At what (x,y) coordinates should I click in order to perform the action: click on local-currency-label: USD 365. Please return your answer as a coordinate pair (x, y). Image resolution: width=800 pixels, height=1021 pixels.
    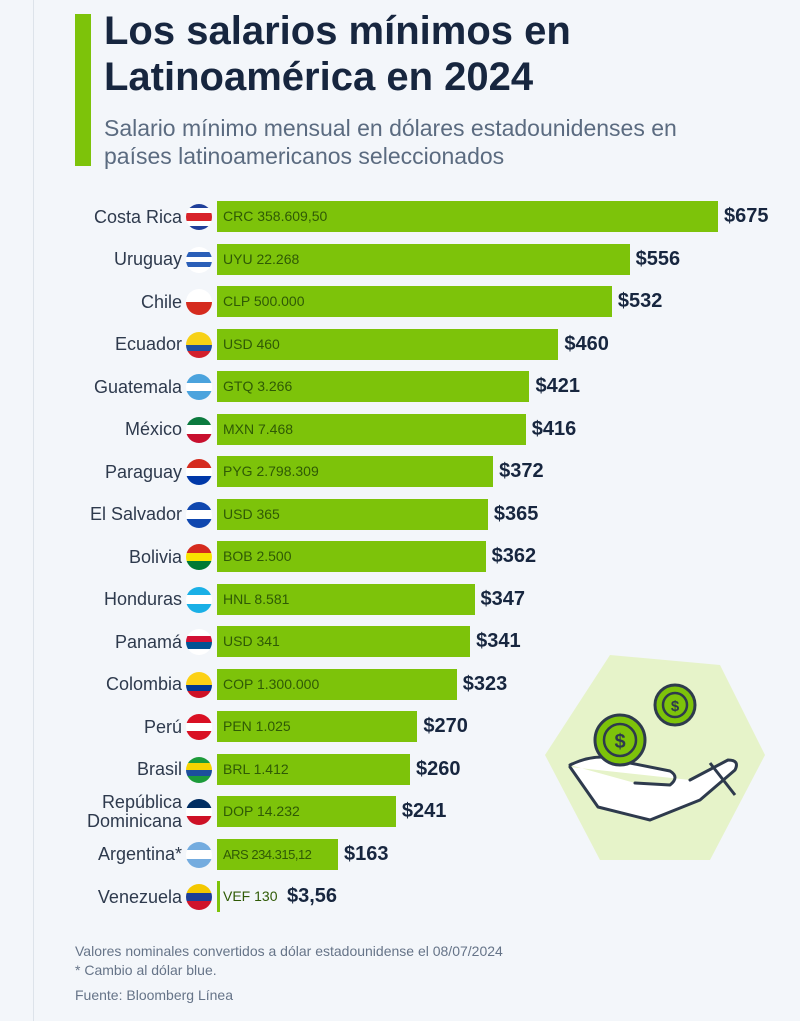
    Looking at the image, I should click on (251, 513).